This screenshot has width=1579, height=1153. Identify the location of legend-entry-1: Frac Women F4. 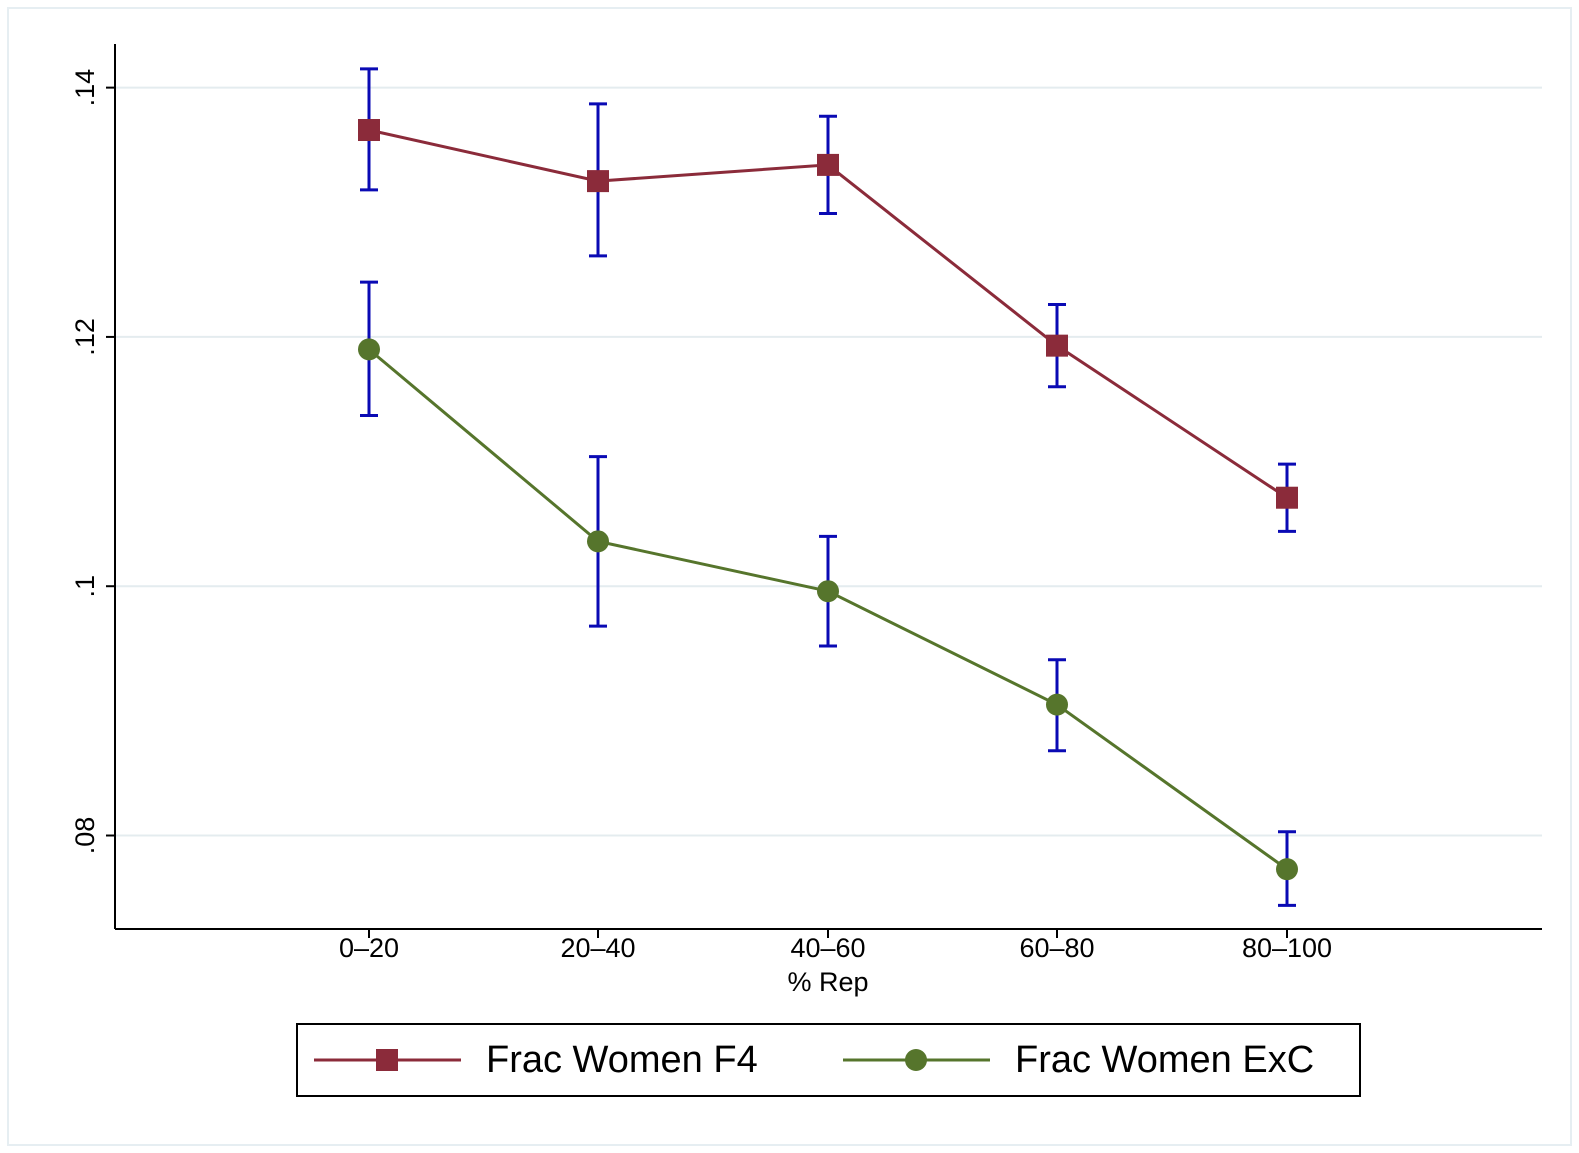
(536, 1060).